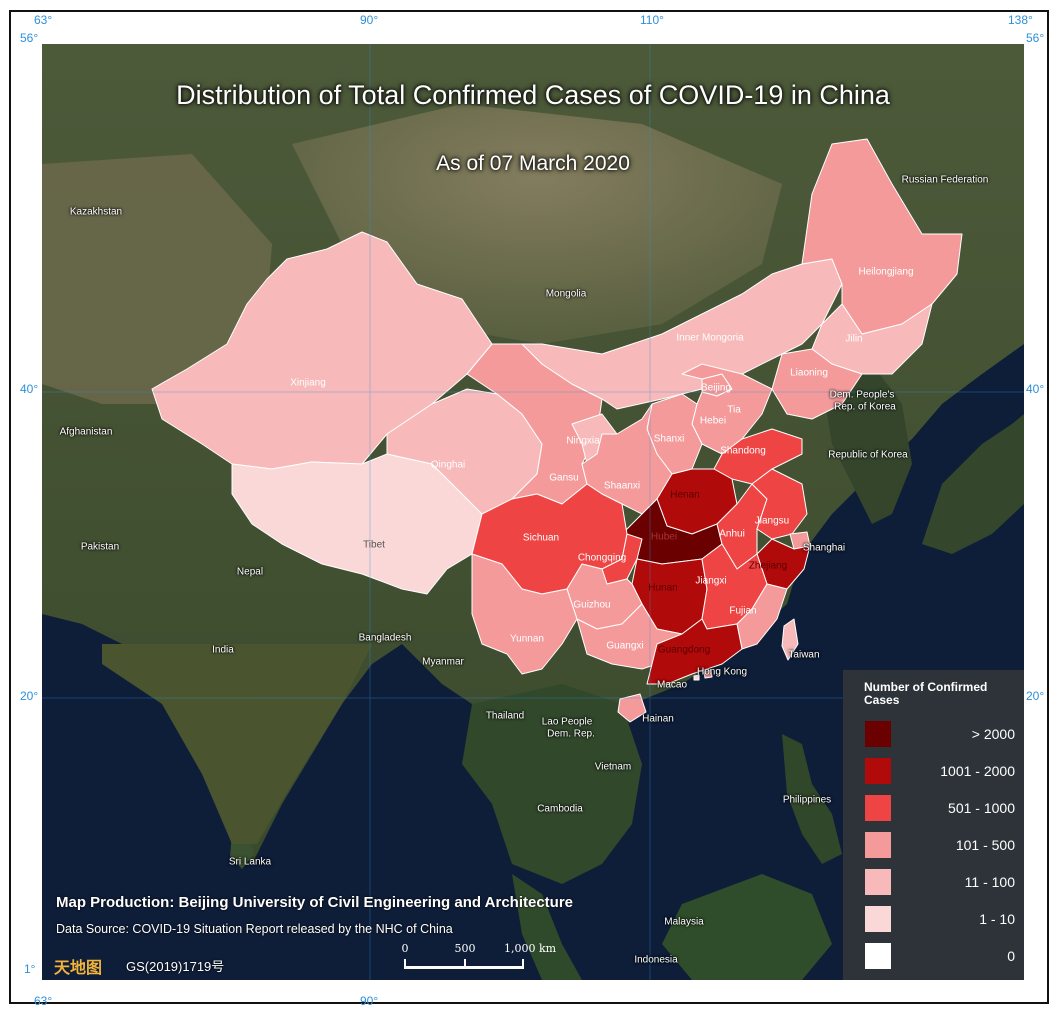  I want to click on landmass-philippines, so click(812, 799).